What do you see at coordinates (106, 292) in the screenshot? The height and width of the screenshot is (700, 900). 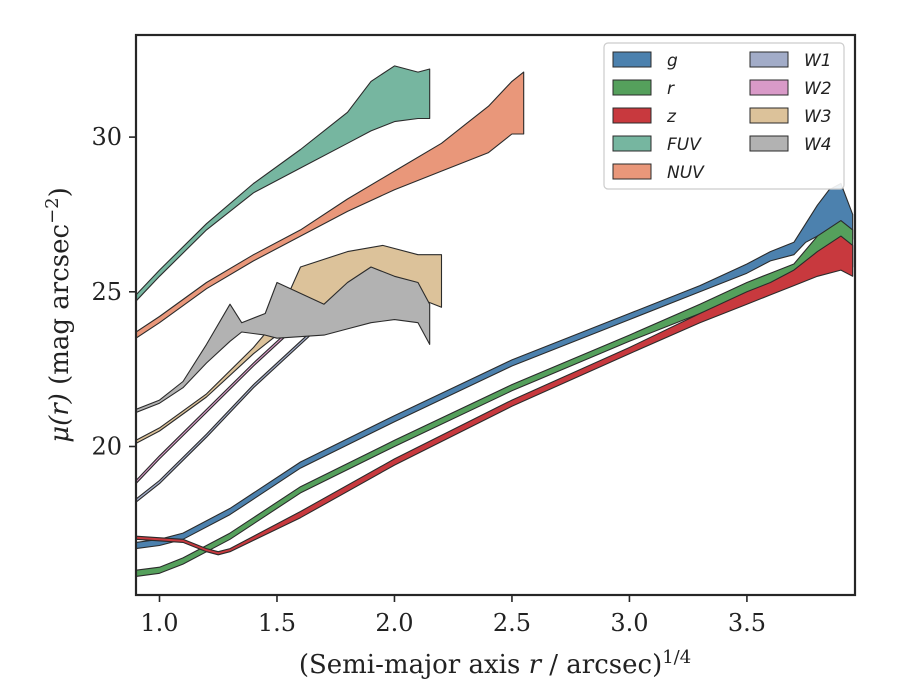 I see `y-tick-label: 25` at bounding box center [106, 292].